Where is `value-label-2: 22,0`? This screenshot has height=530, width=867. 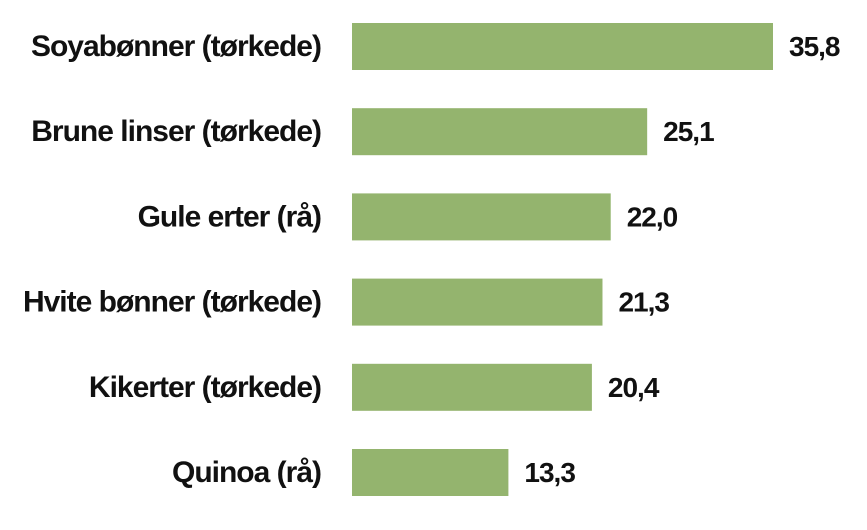
value-label-2: 22,0 is located at coordinates (652, 216).